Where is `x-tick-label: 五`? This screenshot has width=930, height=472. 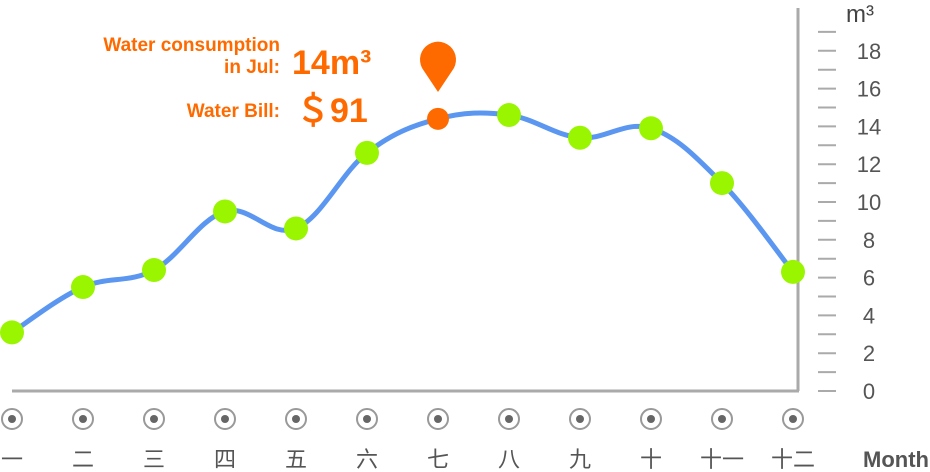 x-tick-label: 五 is located at coordinates (296, 460).